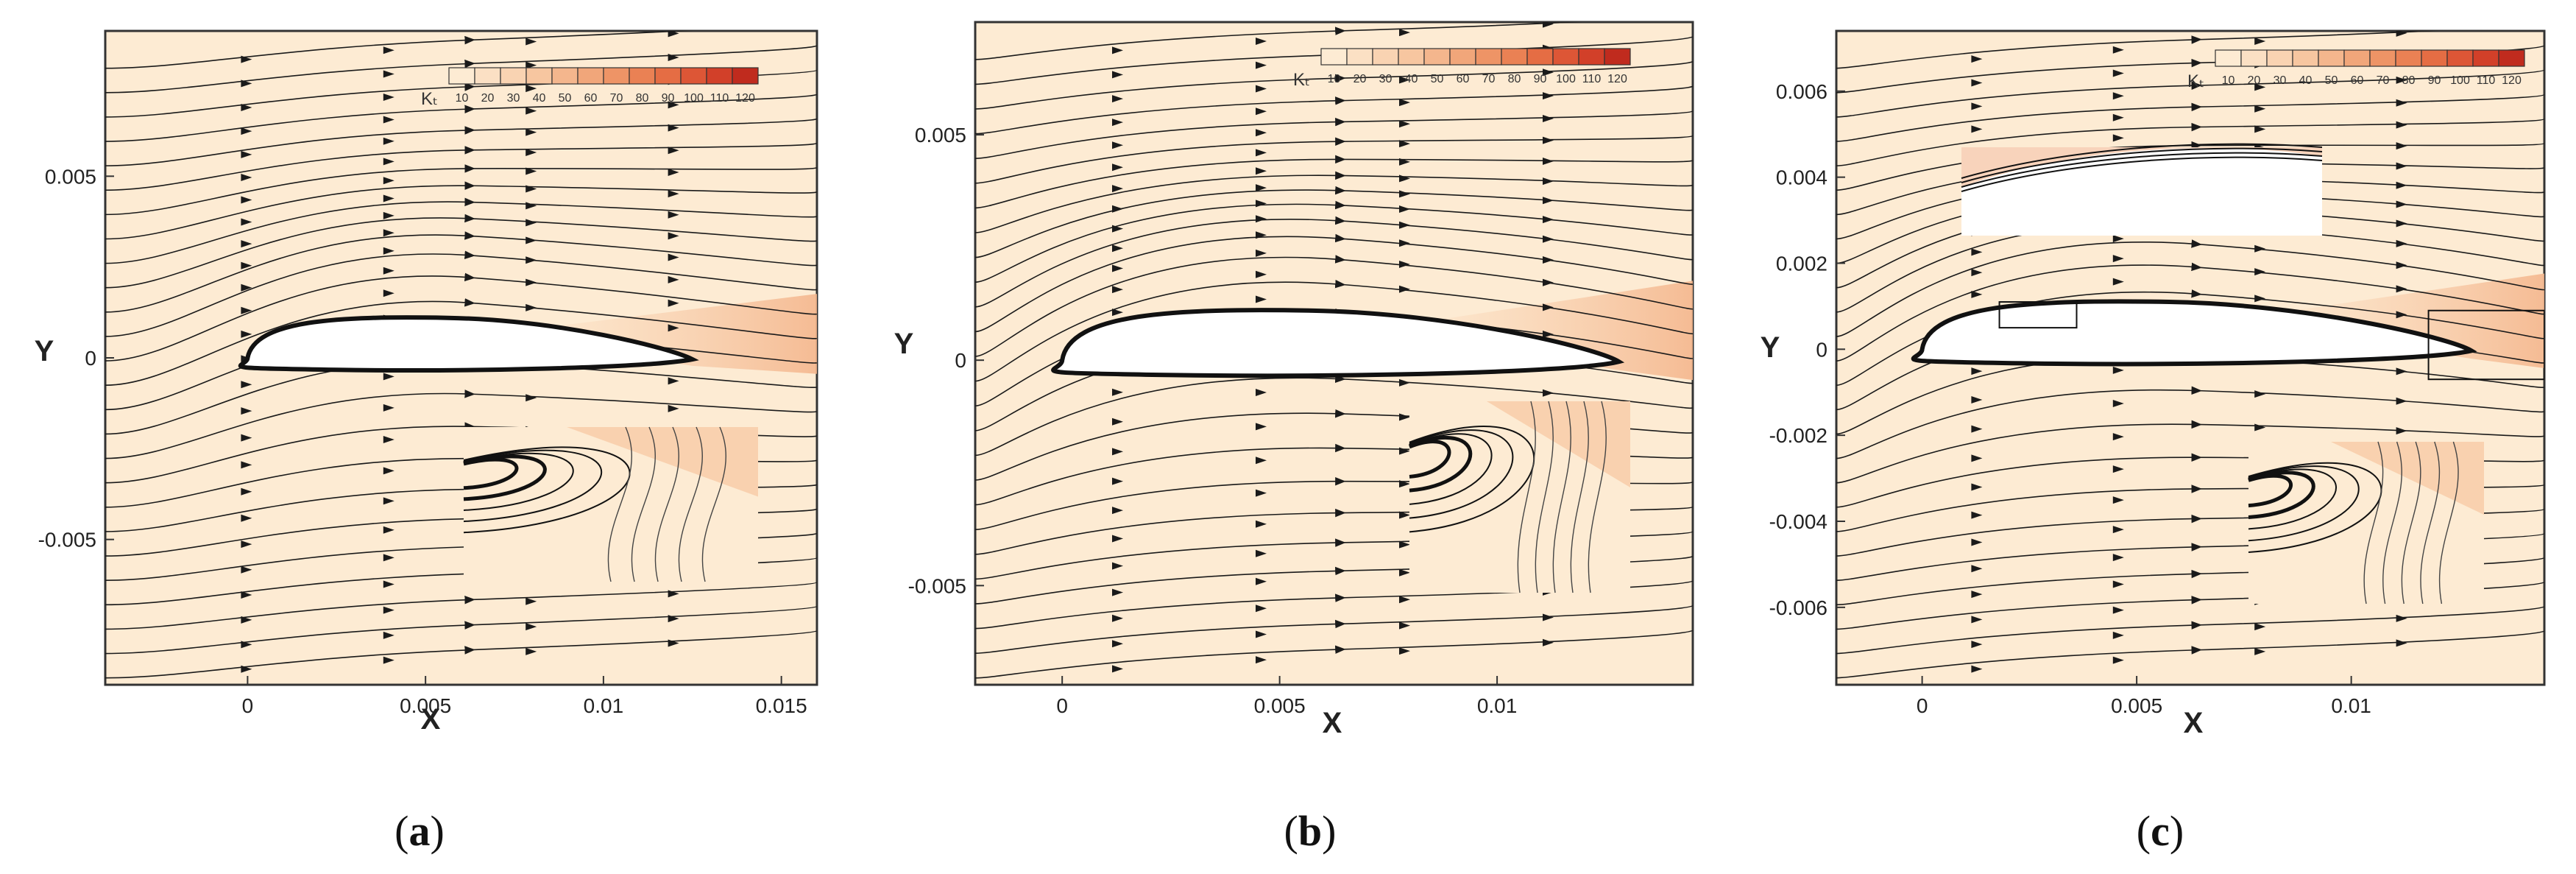  I want to click on x-tick-label: 0.01, so click(604, 705).